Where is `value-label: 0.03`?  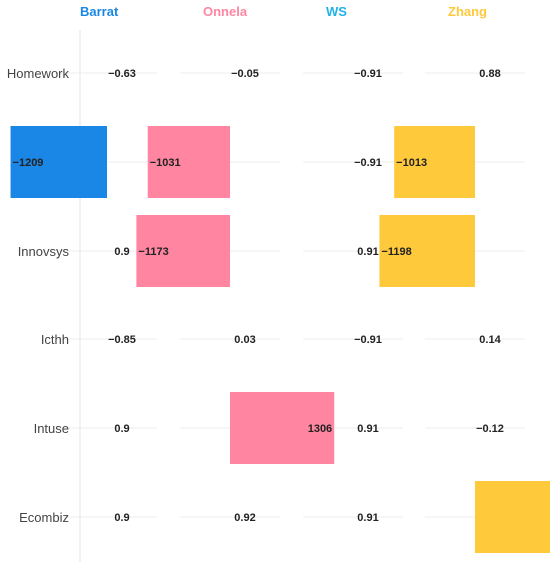 value-label: 0.03 is located at coordinates (244, 340).